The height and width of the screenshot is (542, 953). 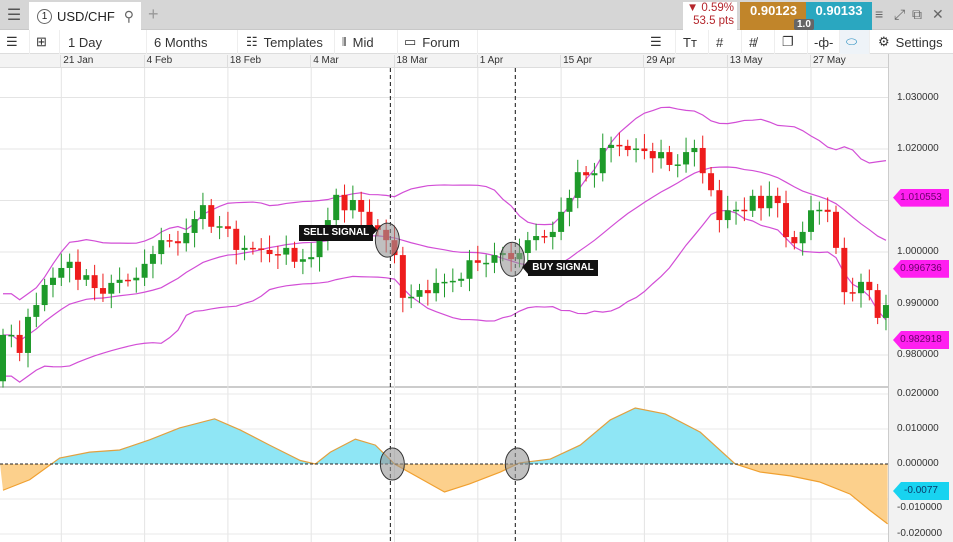 I want to click on layout-icon: ⊞, so click(x=45, y=42).